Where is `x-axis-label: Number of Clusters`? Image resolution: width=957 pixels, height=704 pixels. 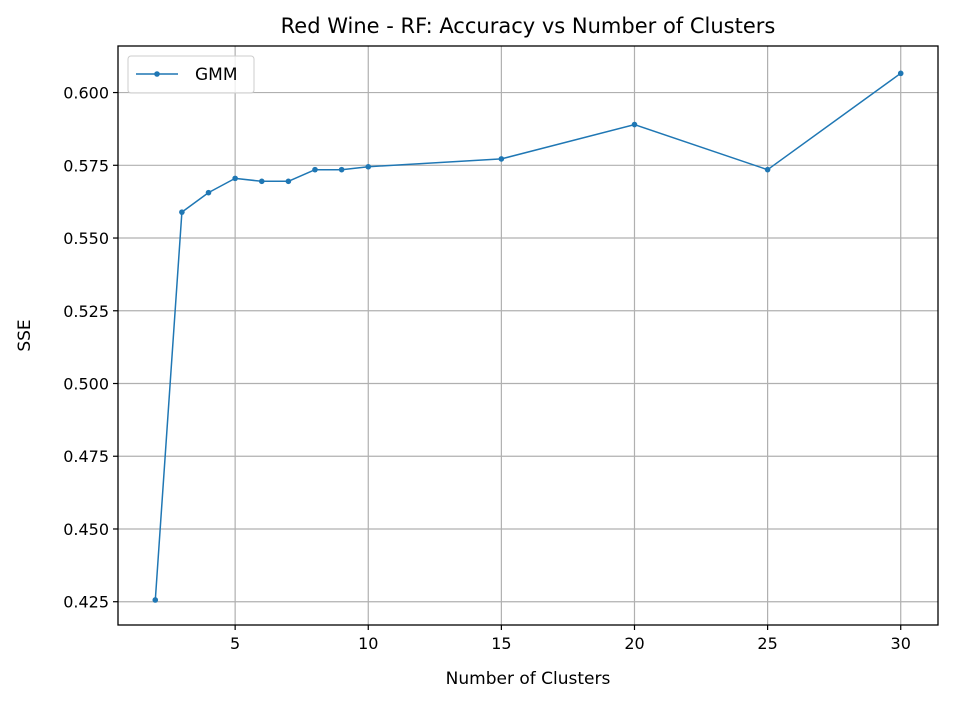
x-axis-label: Number of Clusters is located at coordinates (528, 679).